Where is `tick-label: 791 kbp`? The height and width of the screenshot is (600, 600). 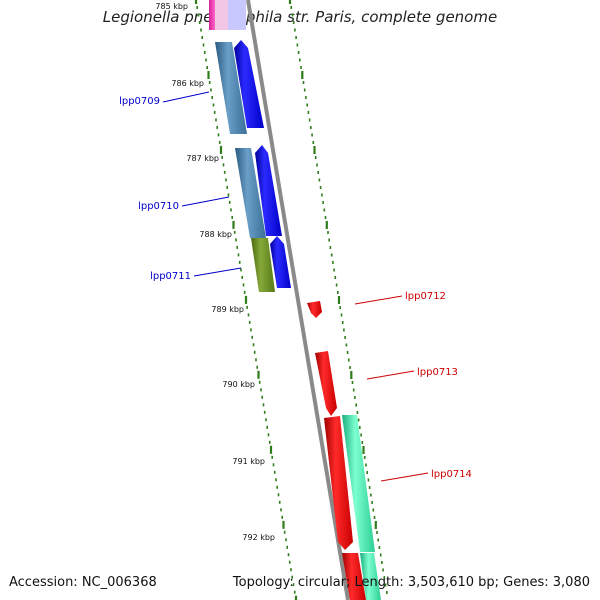 tick-label: 791 kbp is located at coordinates (248, 461).